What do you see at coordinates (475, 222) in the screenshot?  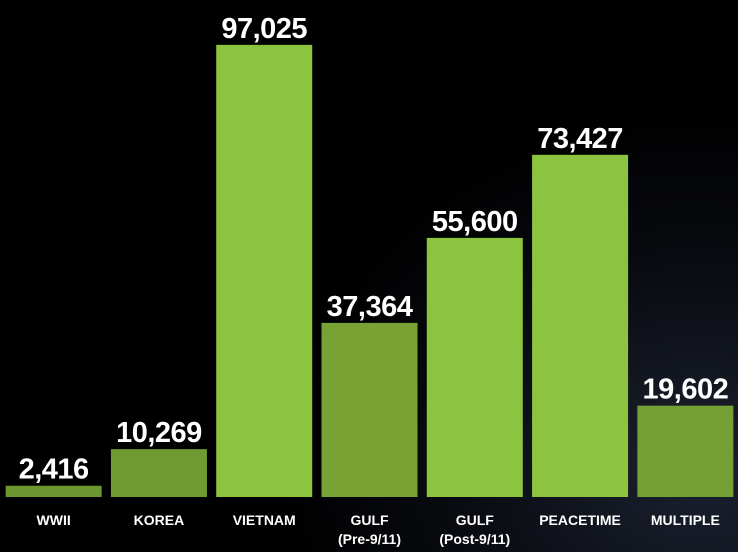 I see `value-label: 55,600` at bounding box center [475, 222].